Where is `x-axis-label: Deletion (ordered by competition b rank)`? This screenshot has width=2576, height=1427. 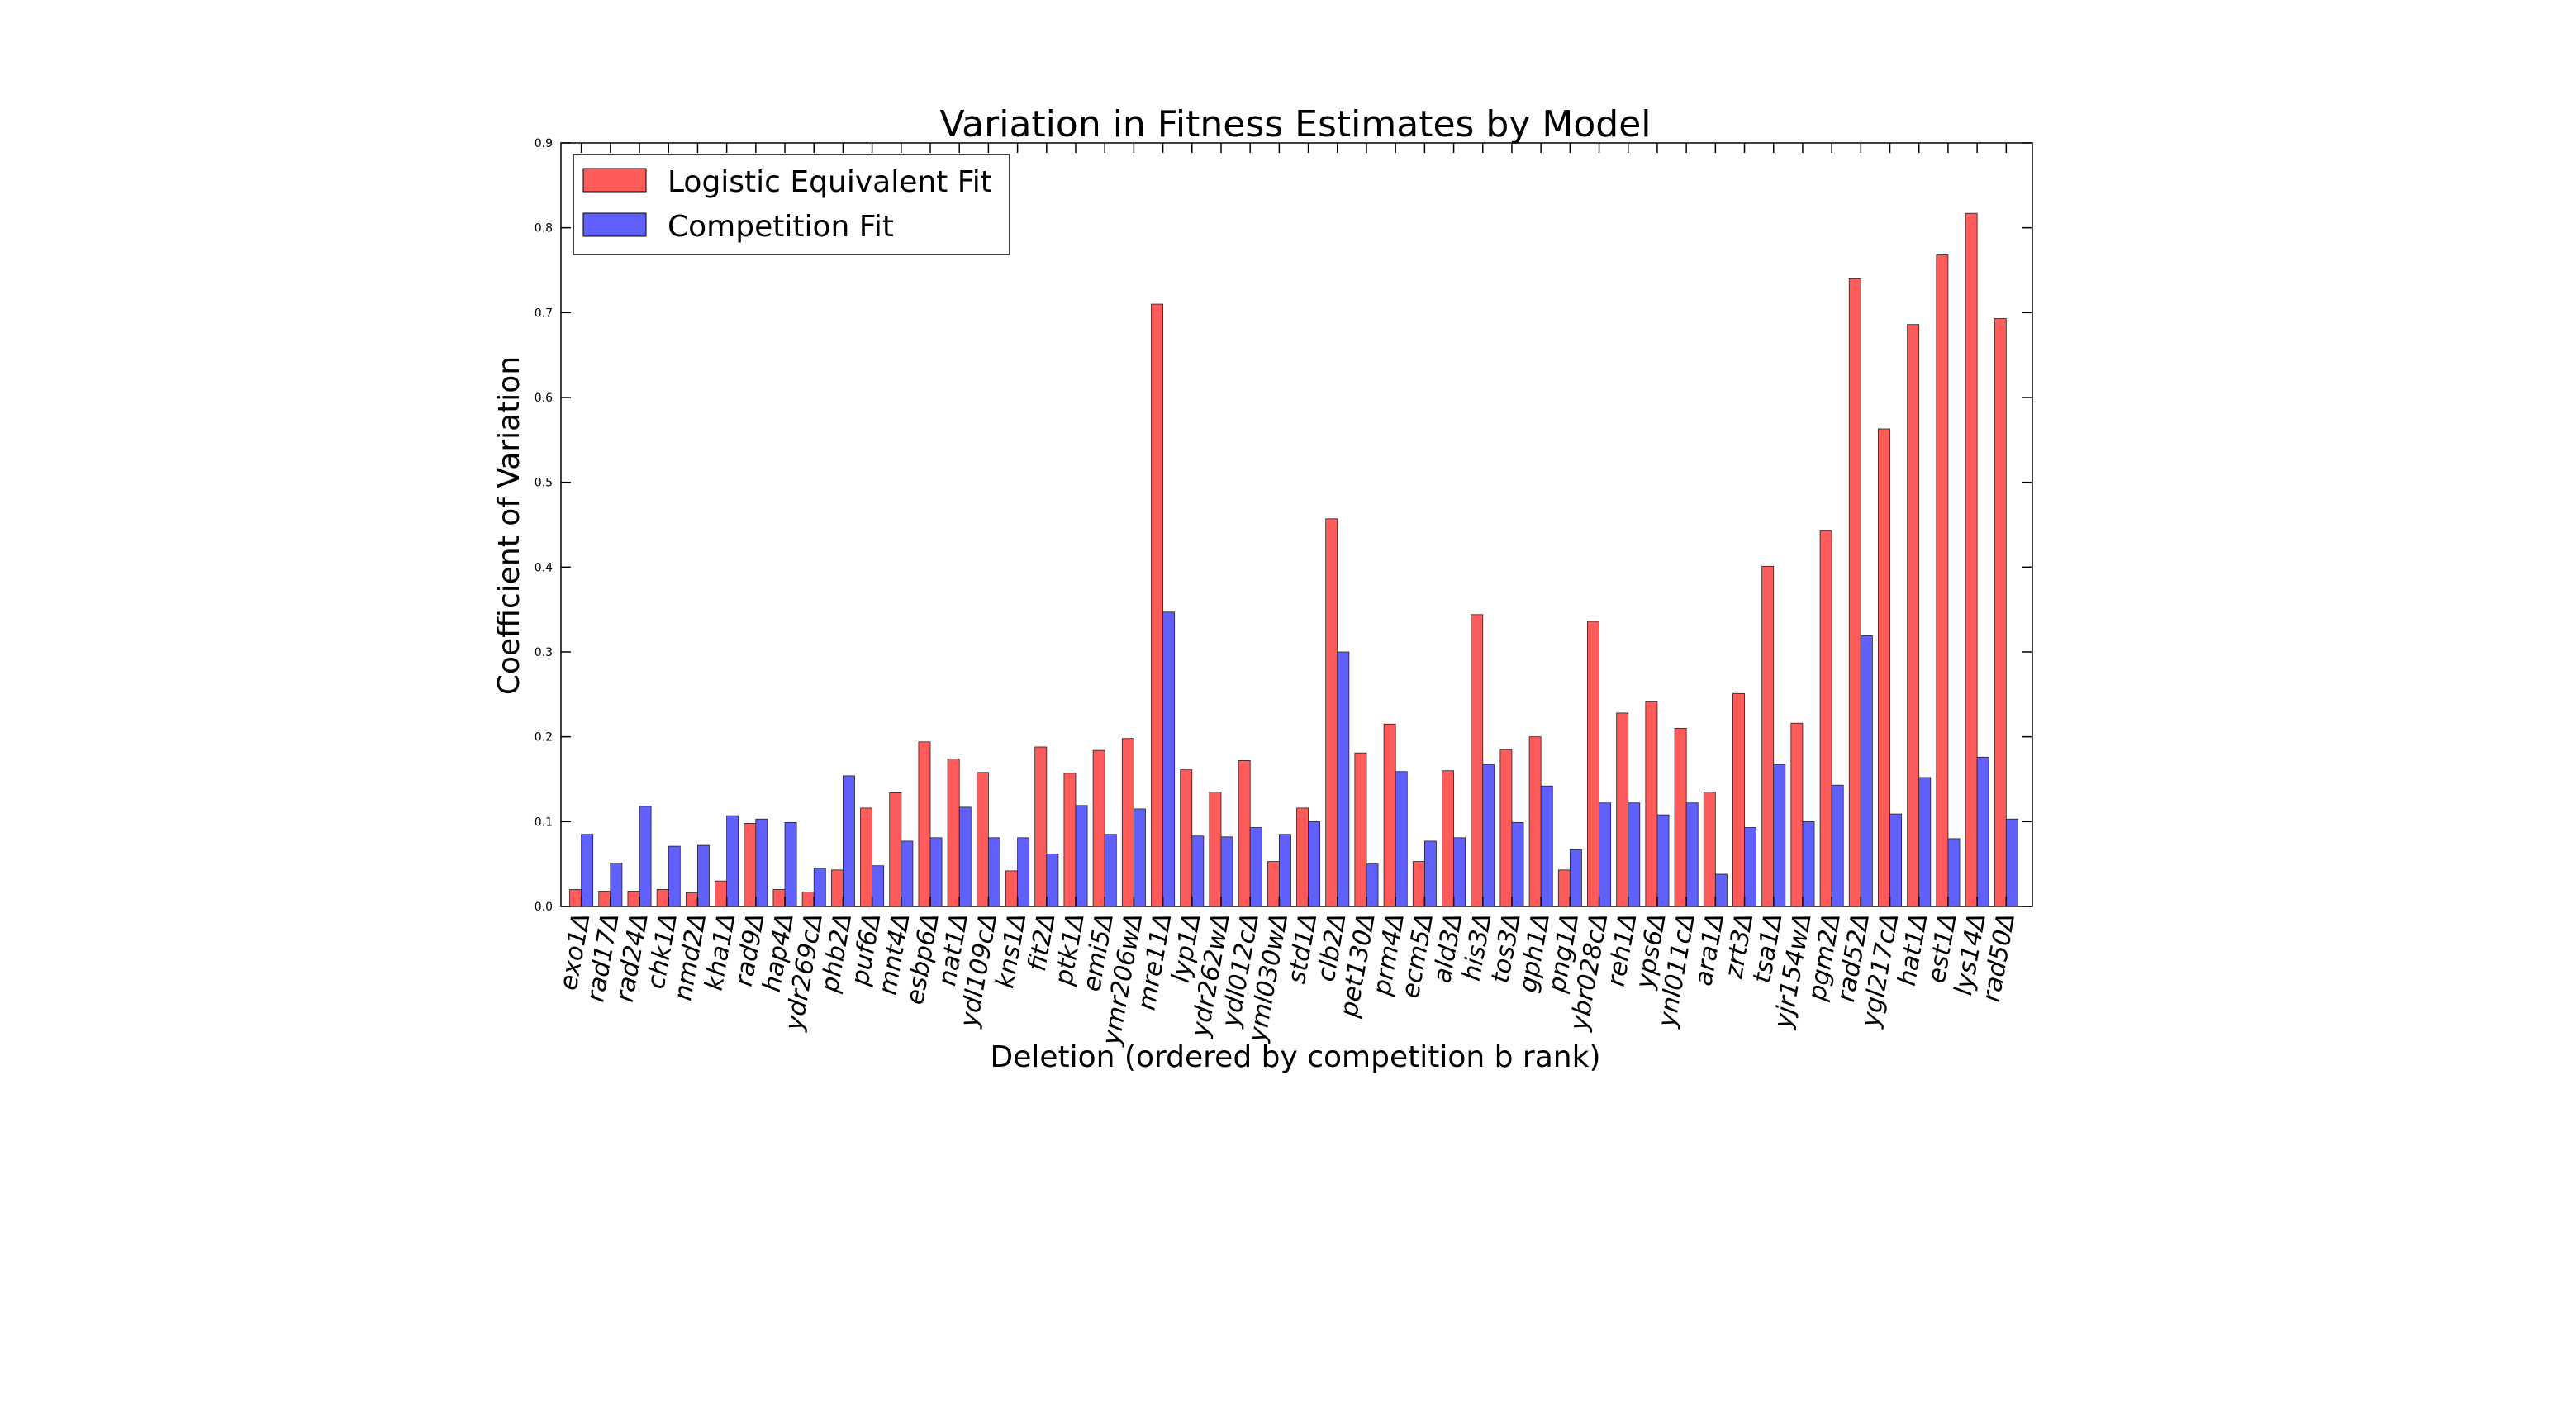 x-axis-label: Deletion (ordered by competition b rank) is located at coordinates (1296, 1057).